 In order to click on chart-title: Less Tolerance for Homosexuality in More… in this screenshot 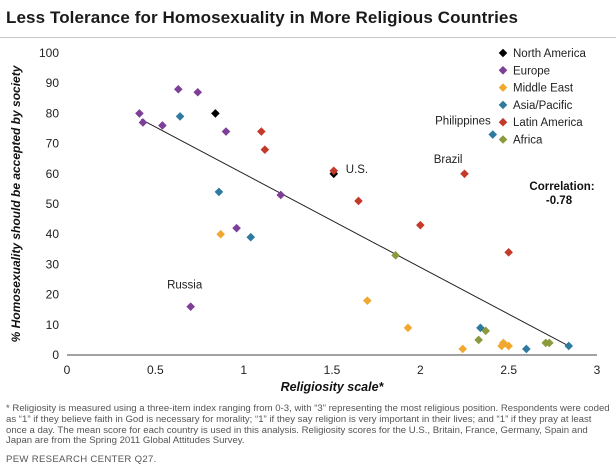, I will do `click(262, 17)`.